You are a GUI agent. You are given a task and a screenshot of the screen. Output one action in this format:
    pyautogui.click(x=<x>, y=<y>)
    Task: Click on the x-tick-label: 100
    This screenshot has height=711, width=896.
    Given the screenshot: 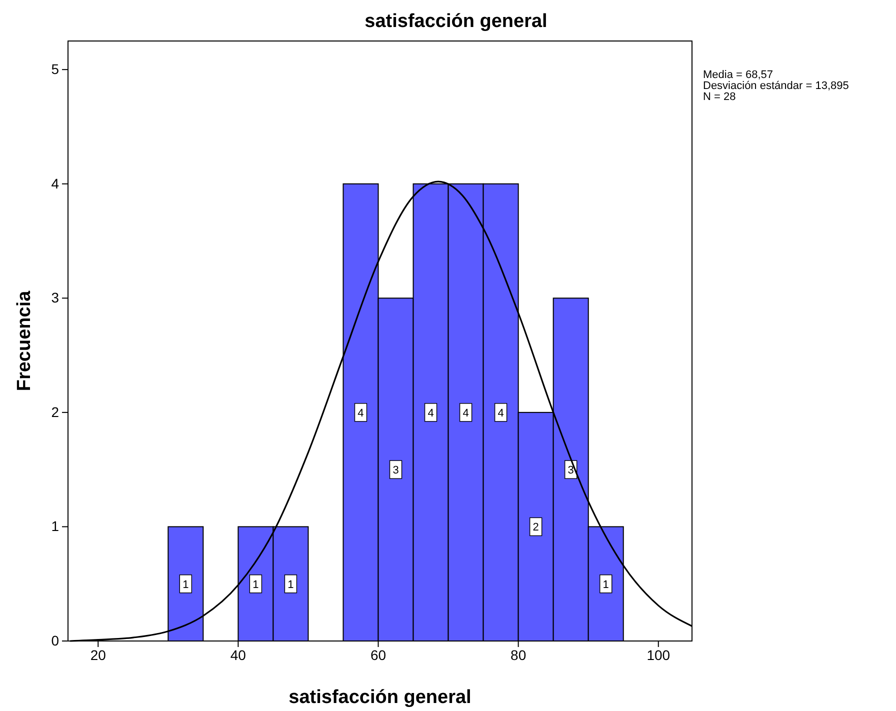 What is the action you would take?
    pyautogui.click(x=658, y=654)
    